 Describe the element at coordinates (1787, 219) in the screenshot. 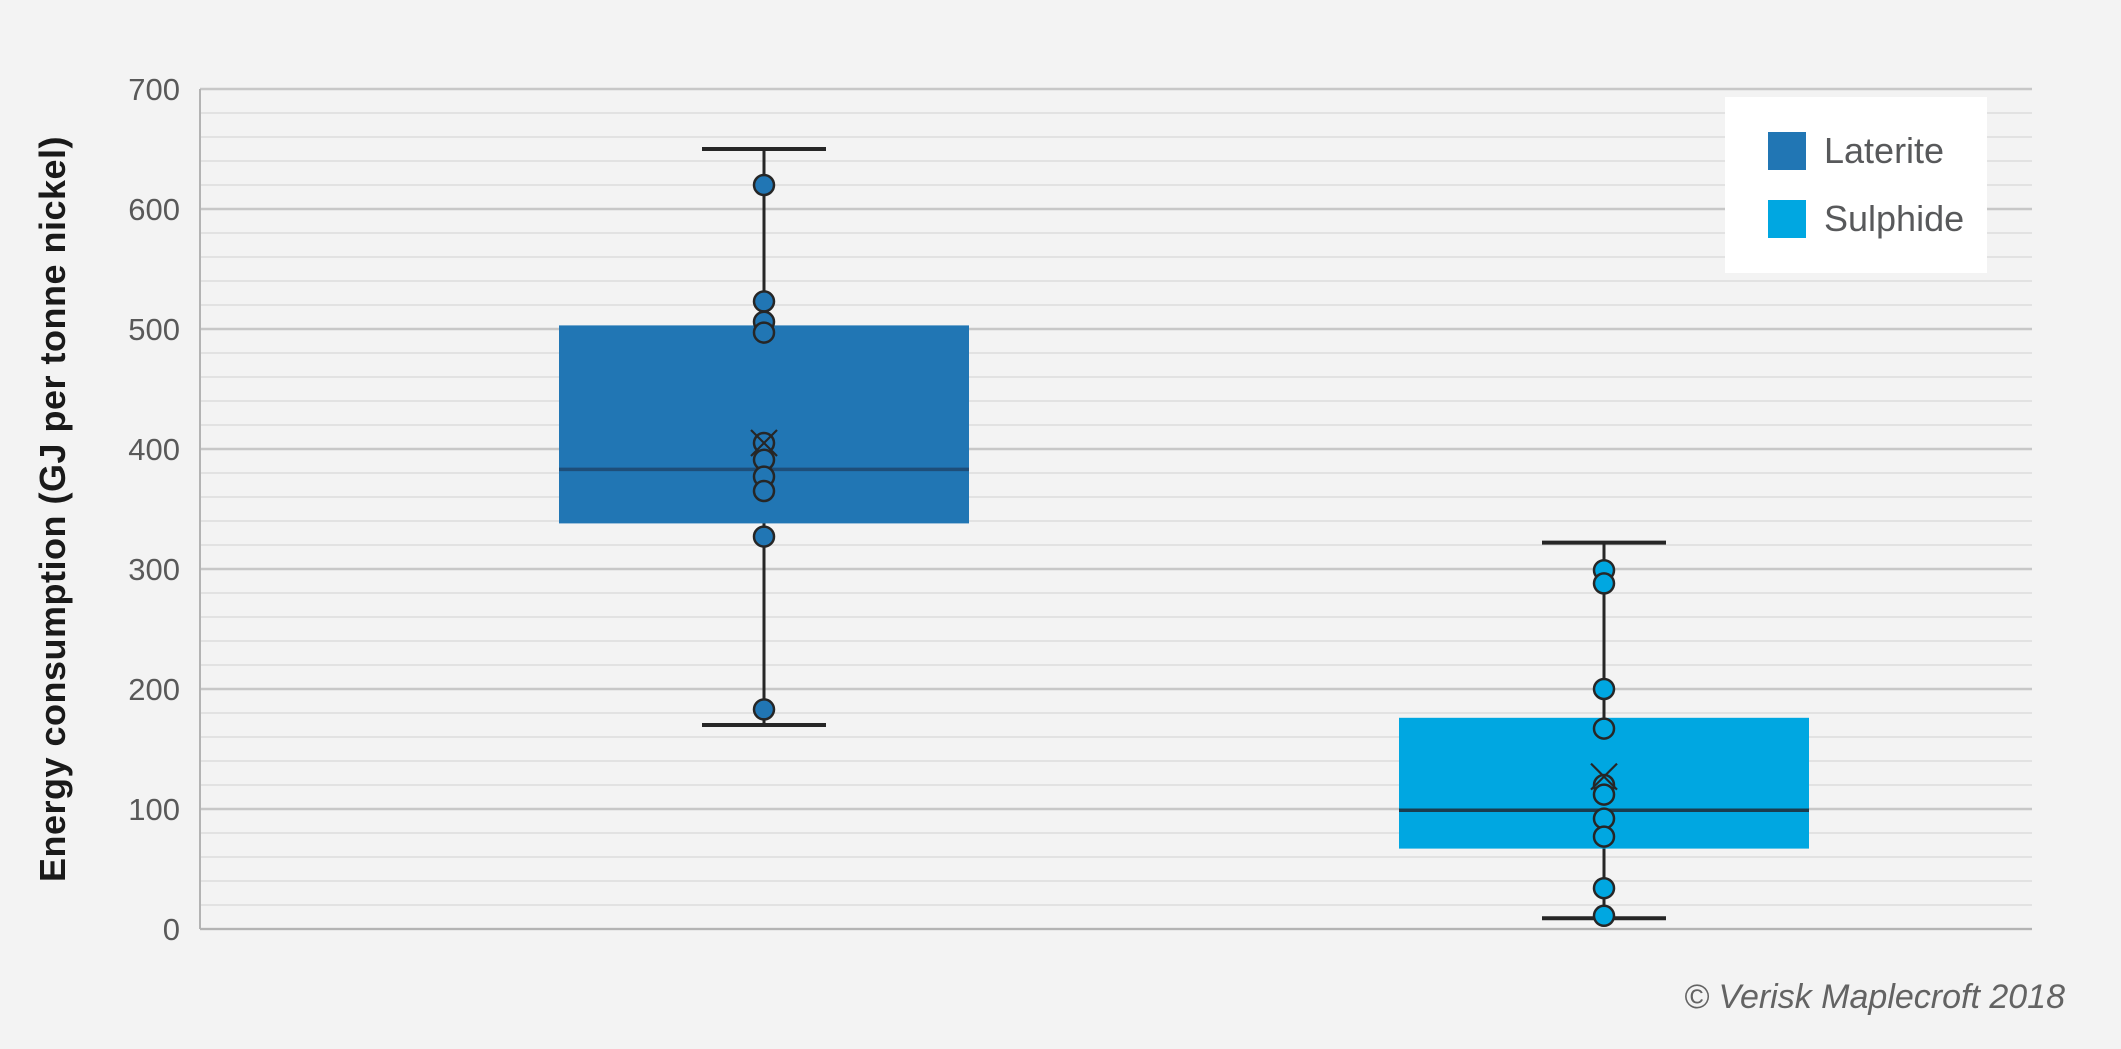

I see `sulphide-swatch` at that location.